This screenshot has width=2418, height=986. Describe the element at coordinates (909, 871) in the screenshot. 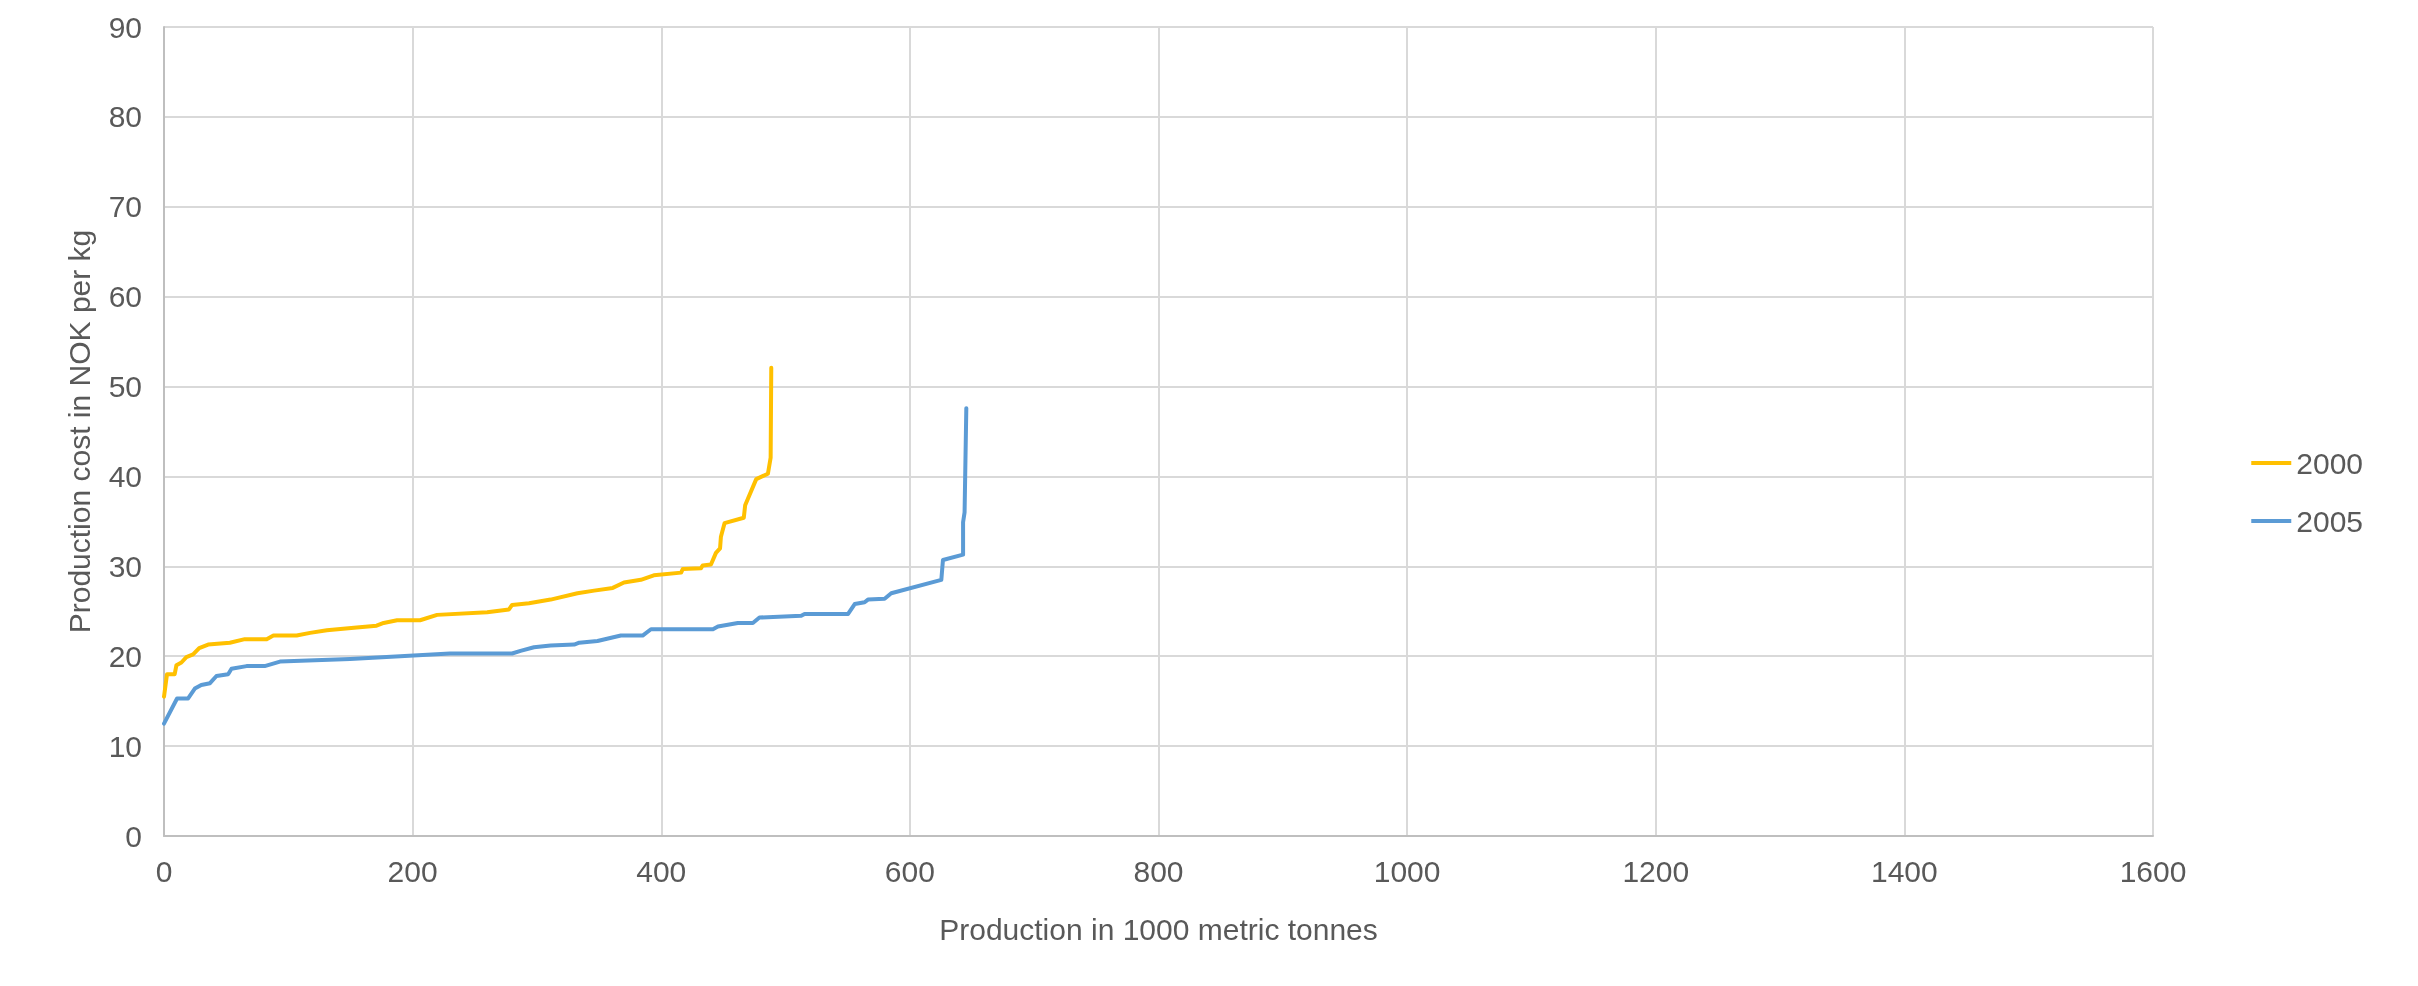

I see `x-tick-label: 600` at that location.